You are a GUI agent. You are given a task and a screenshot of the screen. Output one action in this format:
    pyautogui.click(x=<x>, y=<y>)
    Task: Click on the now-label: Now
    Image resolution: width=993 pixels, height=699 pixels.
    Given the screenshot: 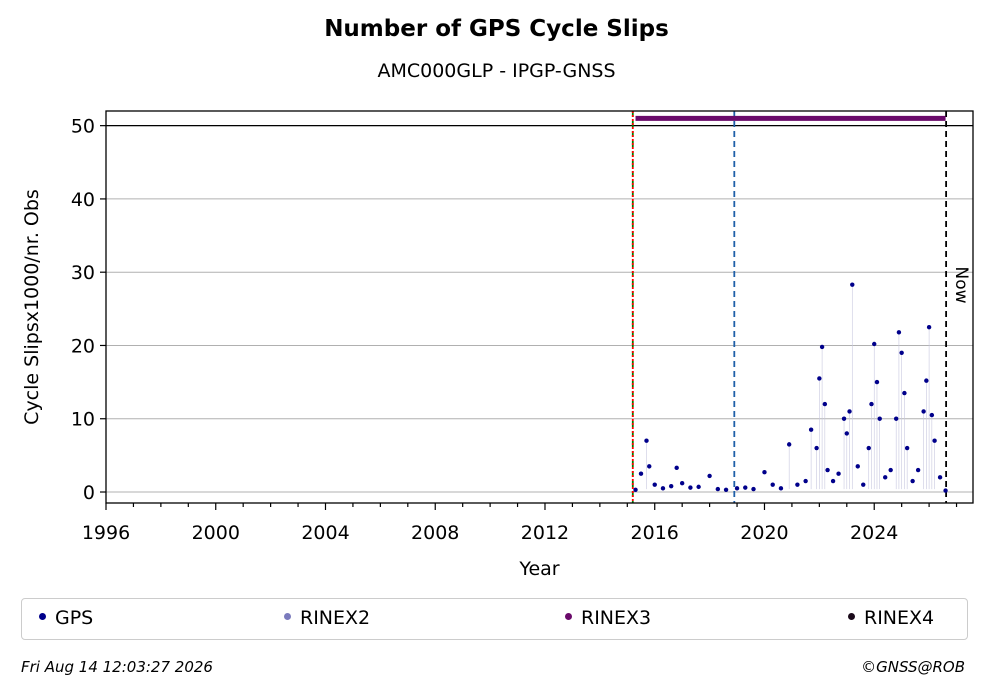 What is the action you would take?
    pyautogui.click(x=961, y=284)
    